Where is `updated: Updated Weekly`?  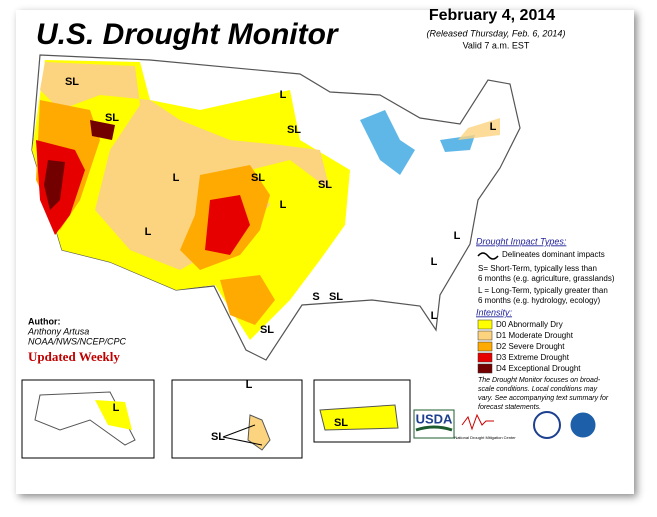
updated: Updated Weekly is located at coordinates (74, 356).